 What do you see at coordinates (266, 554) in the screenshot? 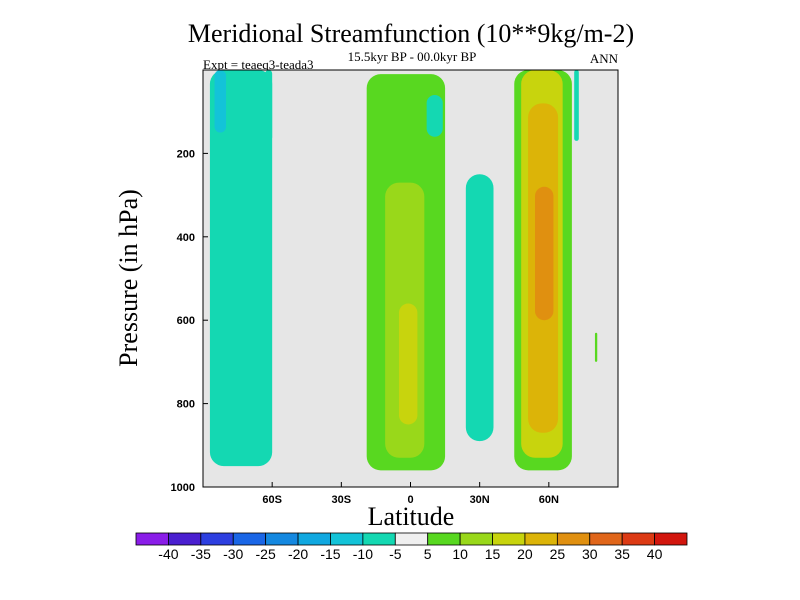
I see `colorbar-level-label: -25` at bounding box center [266, 554].